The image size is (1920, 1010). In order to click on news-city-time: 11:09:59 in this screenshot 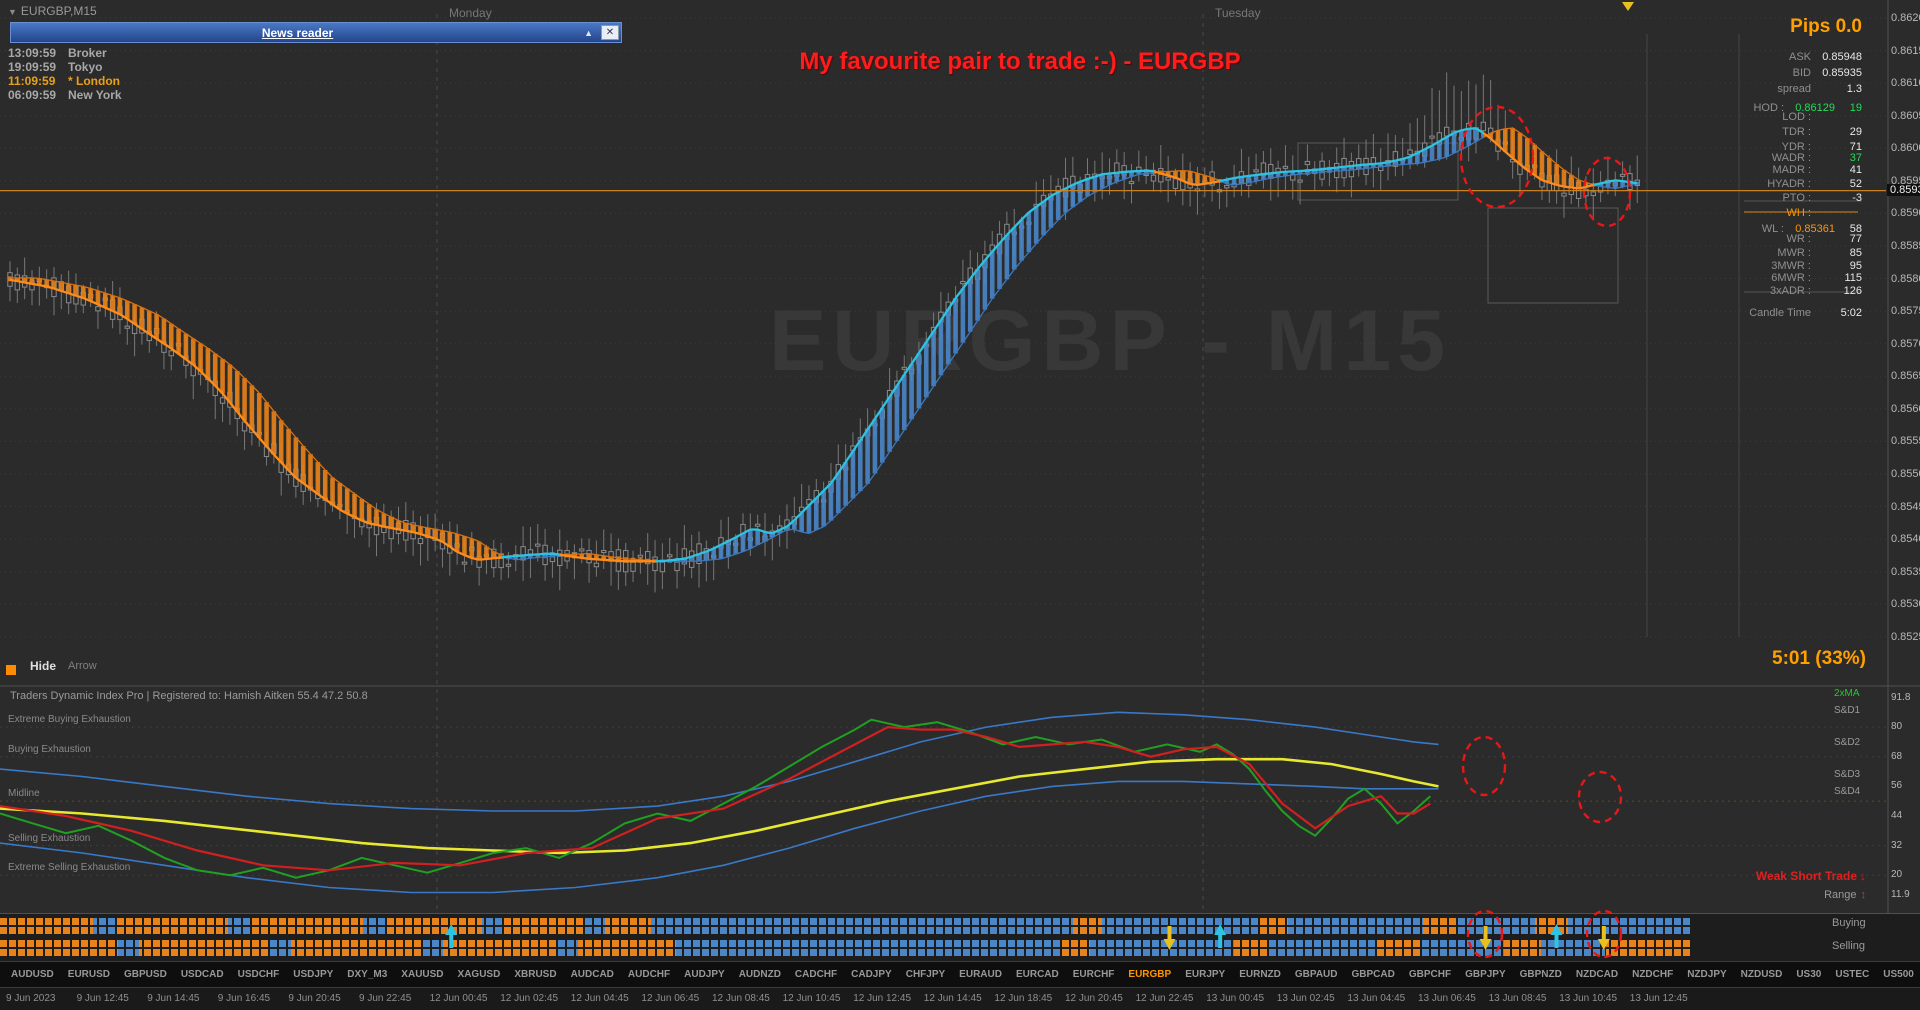, I will do `click(32, 81)`.